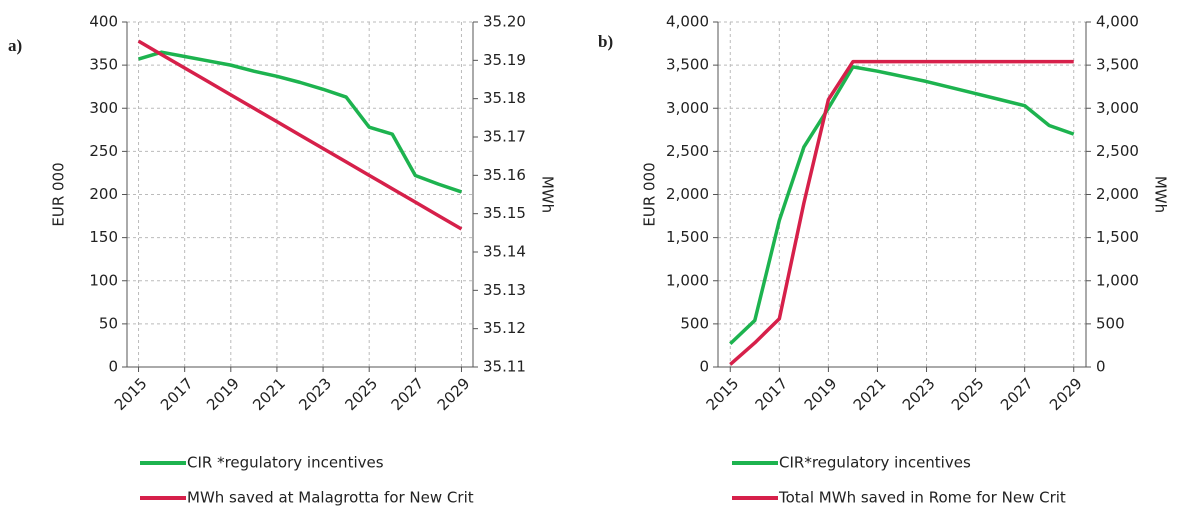 The height and width of the screenshot is (511, 1200). What do you see at coordinates (1117, 108) in the screenshot?
I see `y2-tick-label: 3,000` at bounding box center [1117, 108].